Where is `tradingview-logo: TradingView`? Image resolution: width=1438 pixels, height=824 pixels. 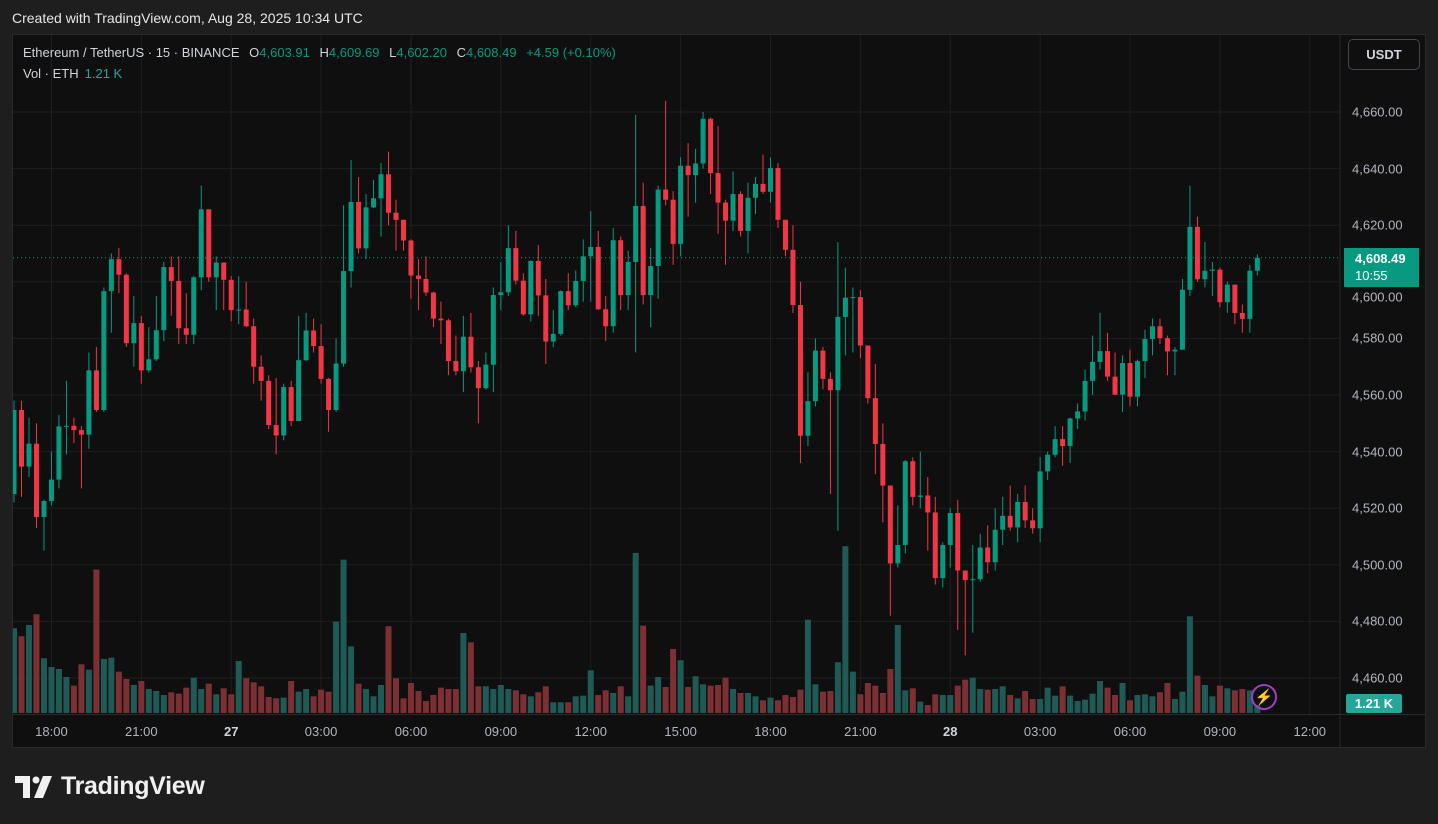 tradingview-logo: TradingView is located at coordinates (110, 786).